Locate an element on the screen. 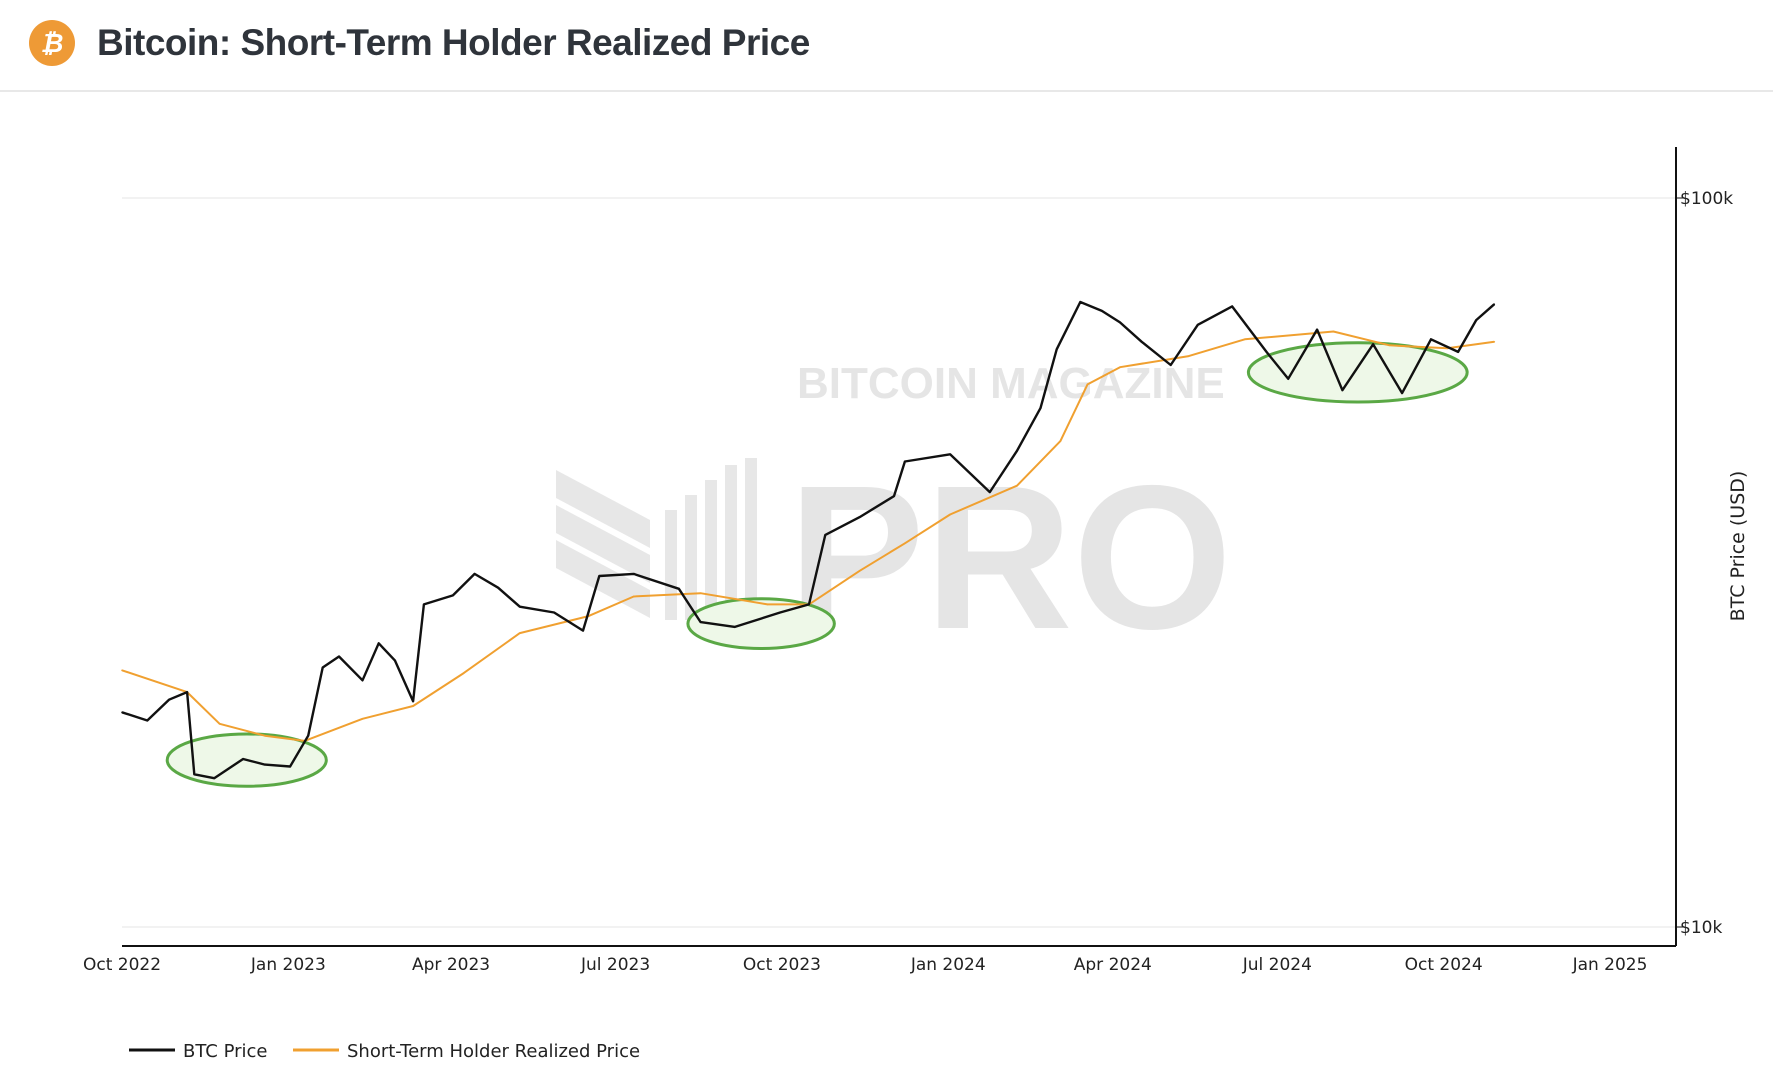 The image size is (1773, 1080). x-tick-label: Jan 2023 is located at coordinates (288, 965).